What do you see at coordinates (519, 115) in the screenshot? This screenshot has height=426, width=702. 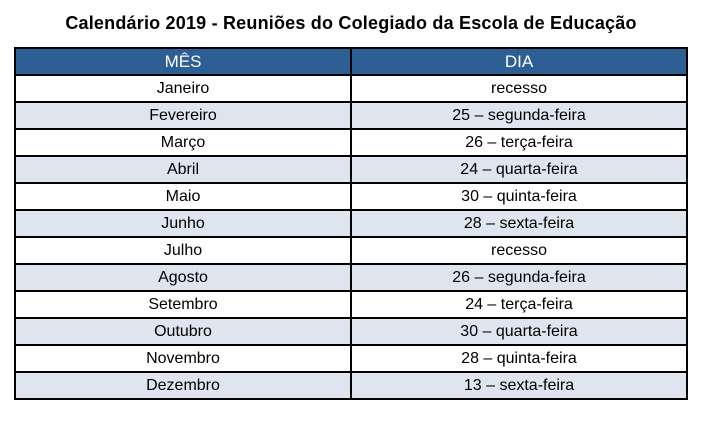 I see `day-cell: 25 – segunda-feira` at bounding box center [519, 115].